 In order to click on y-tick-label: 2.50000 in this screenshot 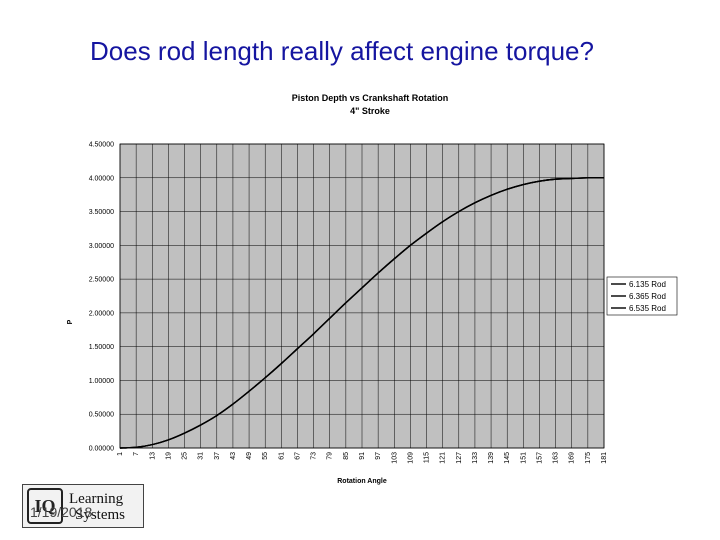, I will do `click(101, 280)`.